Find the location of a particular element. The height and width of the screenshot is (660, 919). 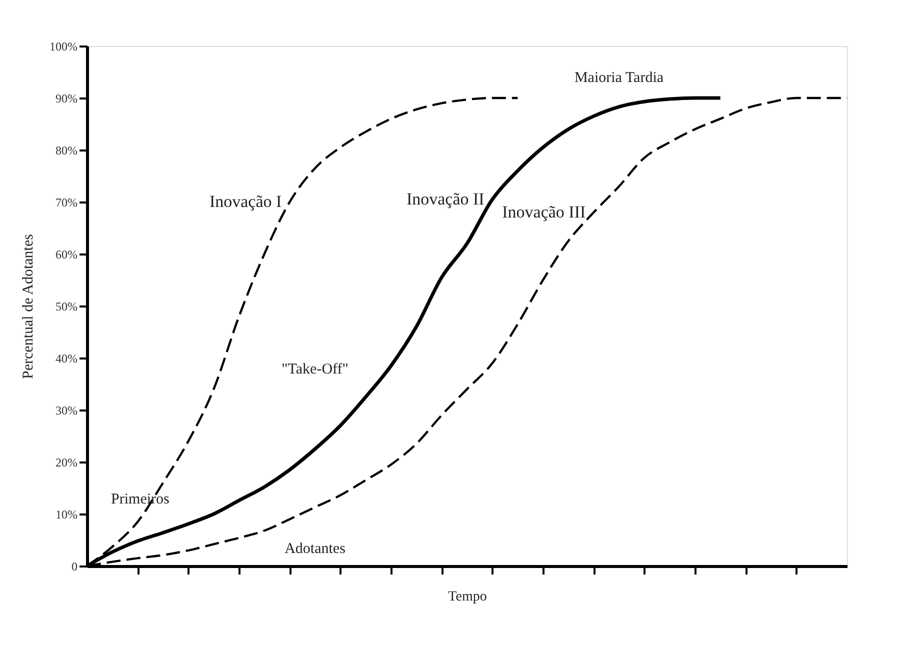

y-tick-label: 50% is located at coordinates (67, 307).